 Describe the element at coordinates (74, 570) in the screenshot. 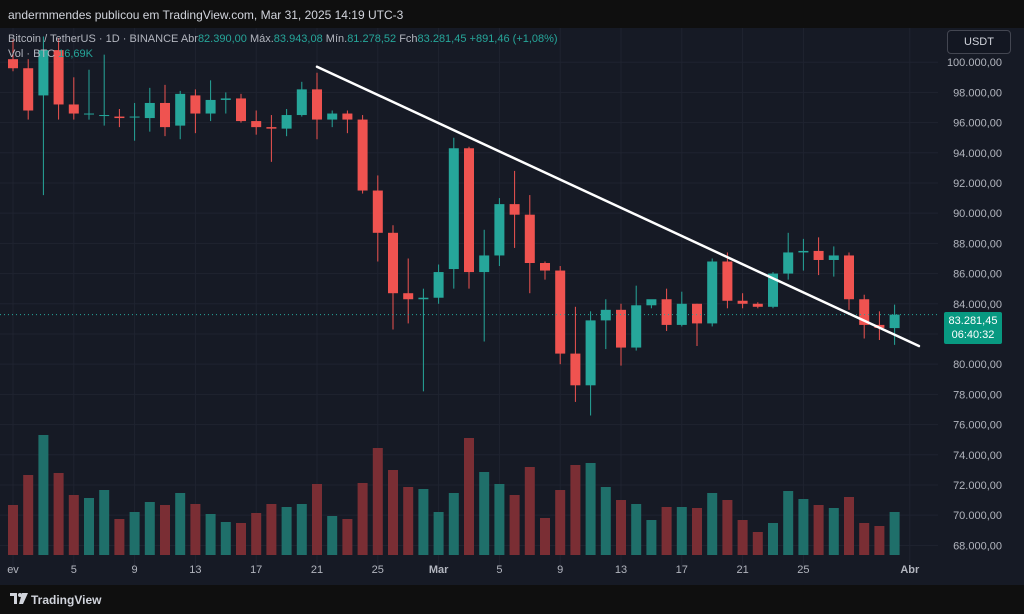

I see `x-tick-label: 5` at that location.